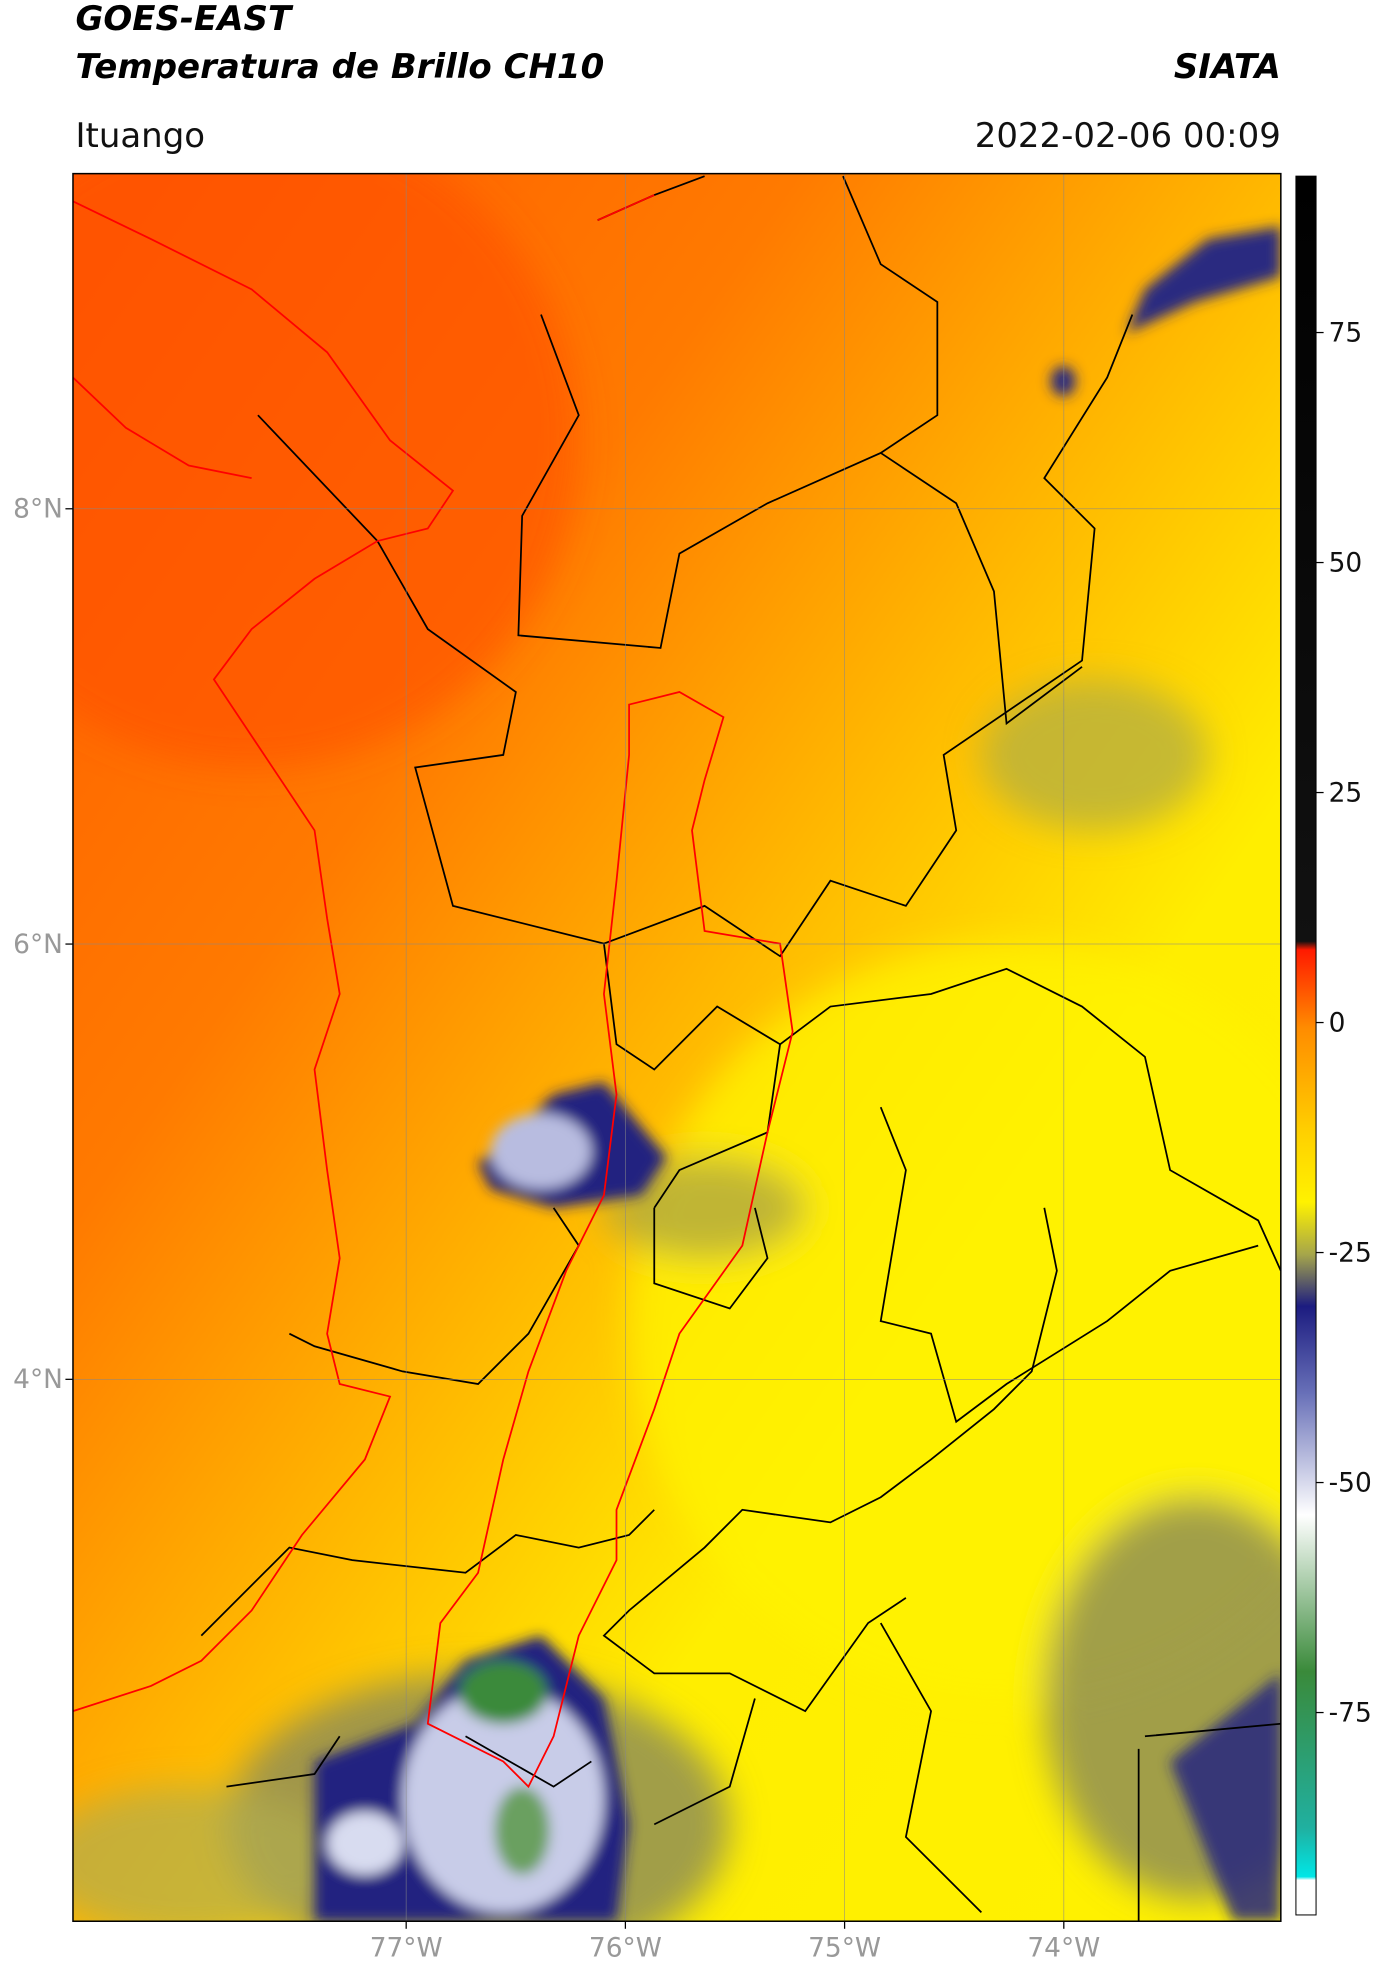 The image size is (1384, 1981). I want to click on lon-label: 77°W, so click(406, 1947).